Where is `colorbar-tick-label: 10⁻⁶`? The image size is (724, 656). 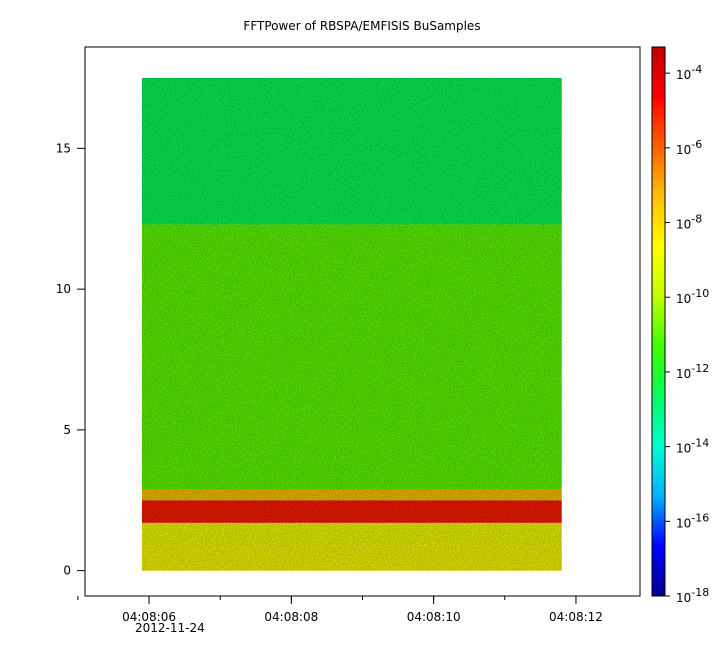 colorbar-tick-label: 10⁻⁶ is located at coordinates (689, 147).